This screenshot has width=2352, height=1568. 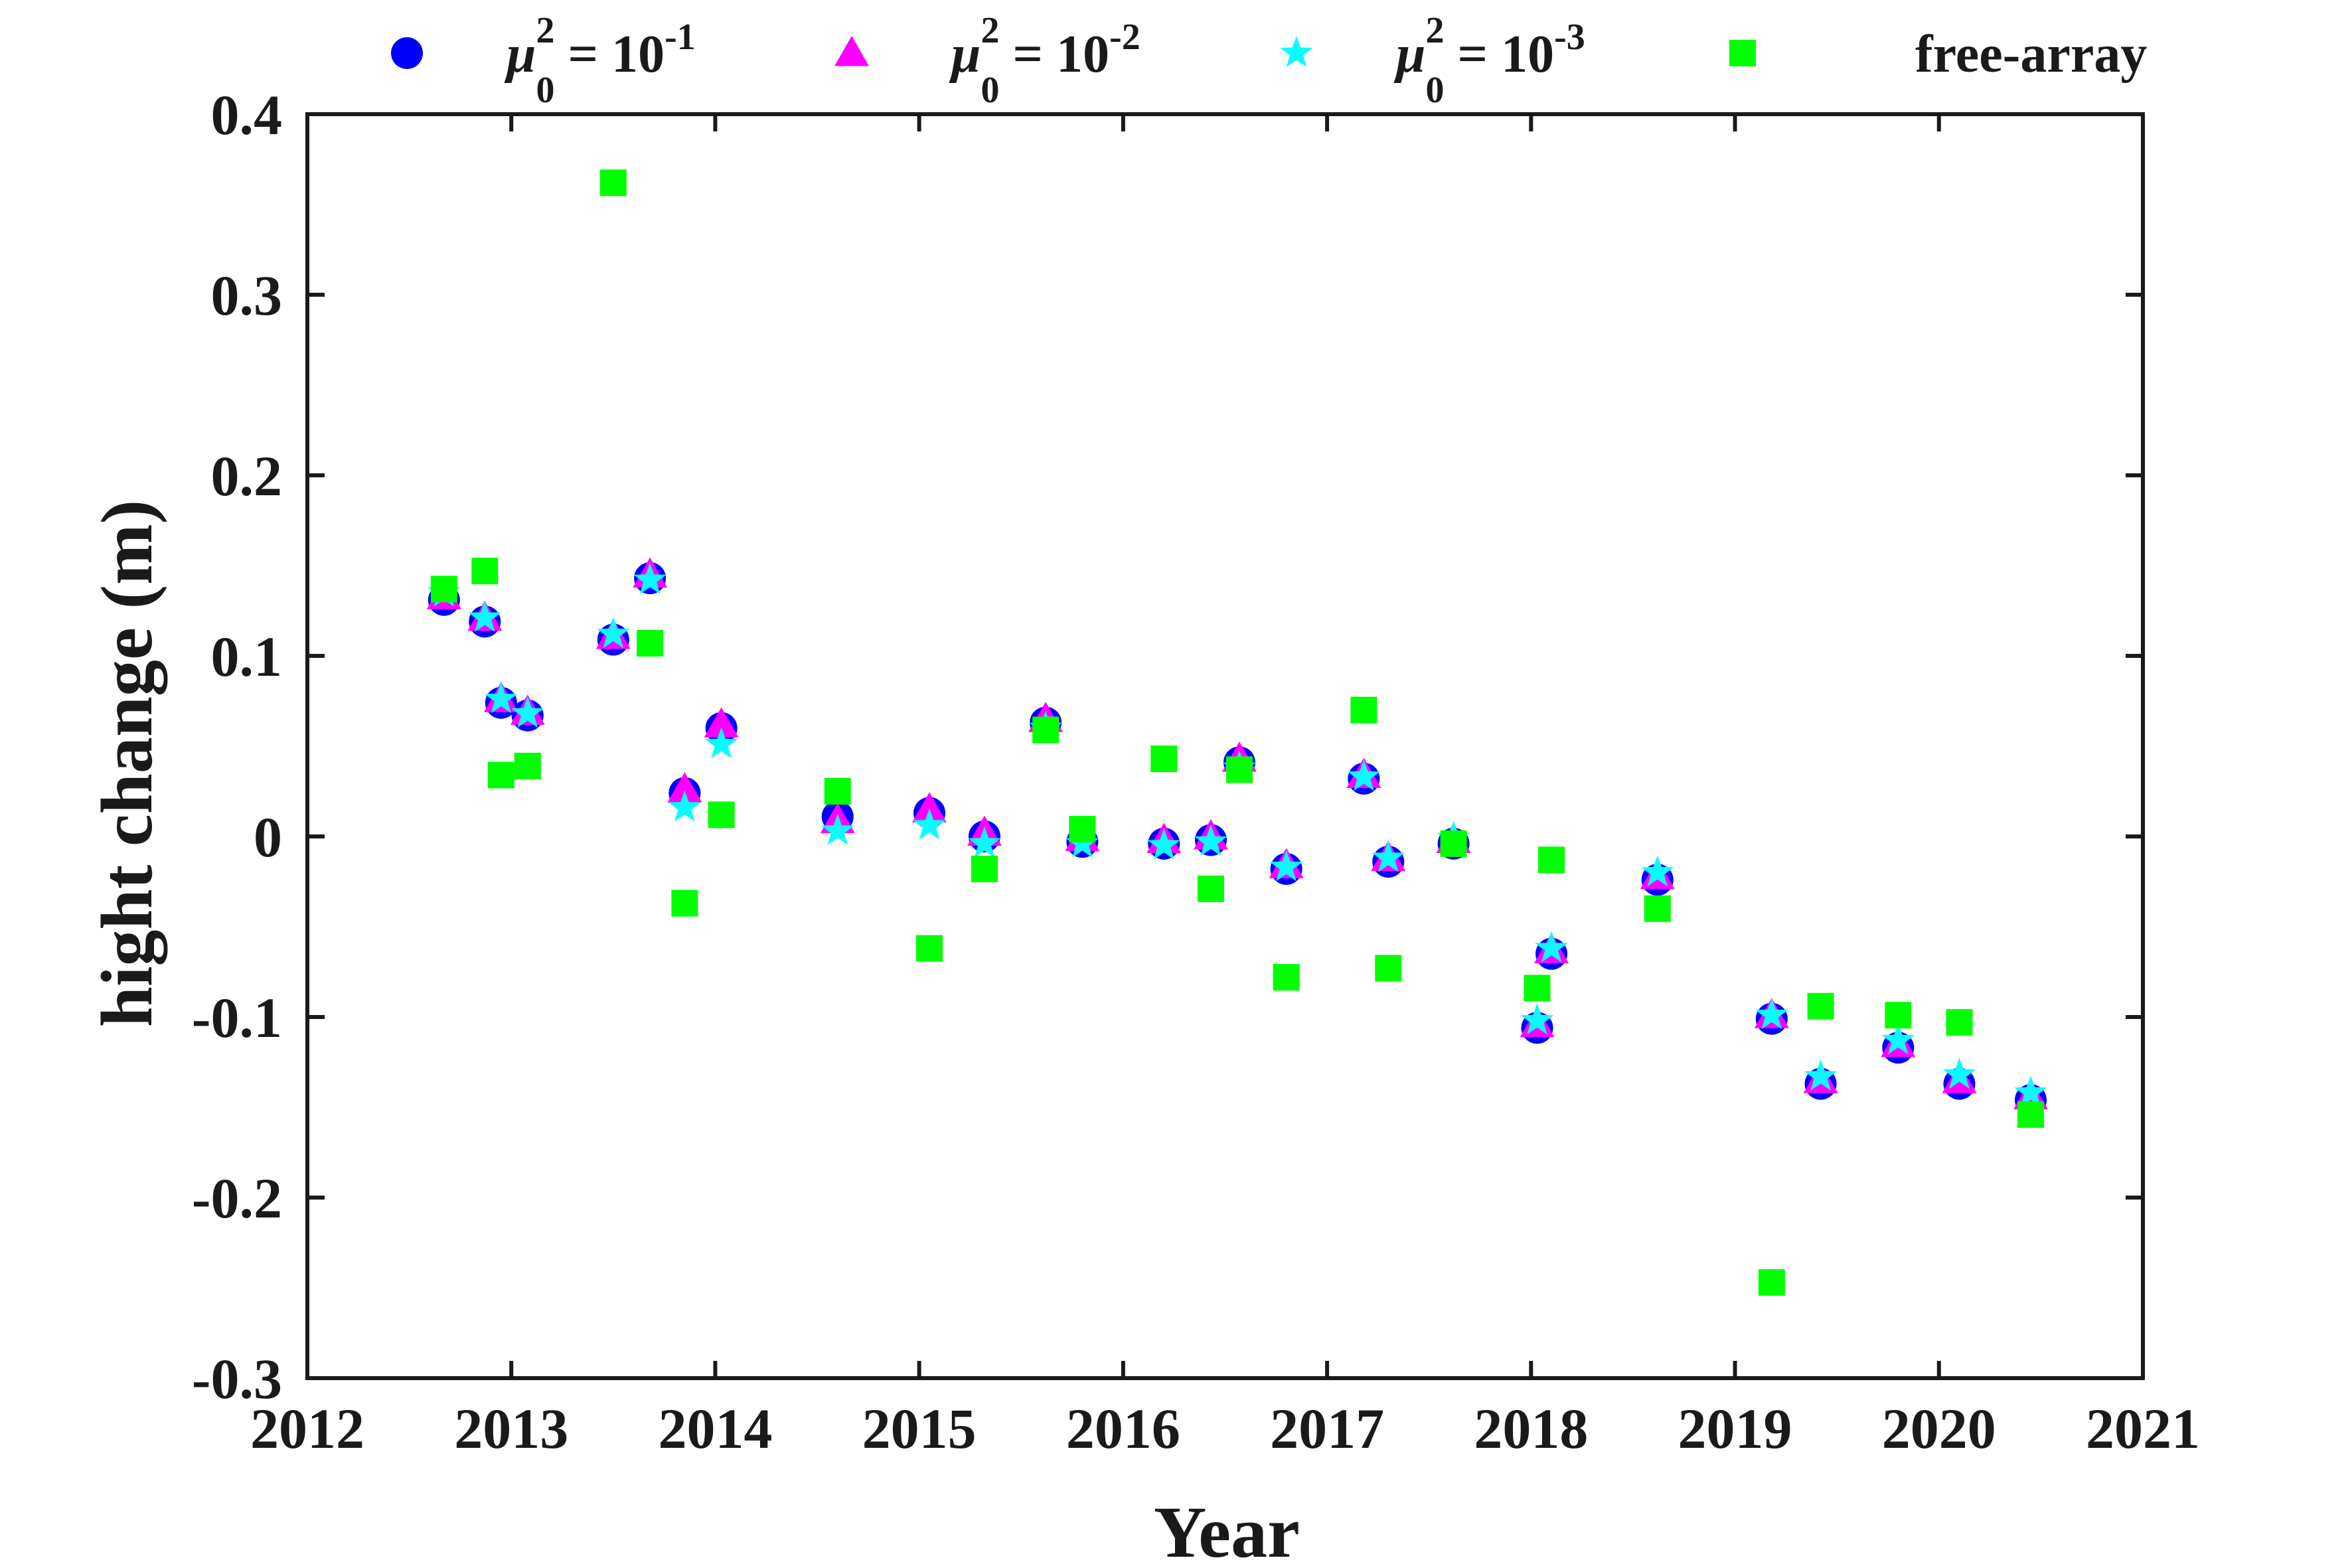 I want to click on legend-item-2: μ2 0 = 10-2, so click(x=987, y=61).